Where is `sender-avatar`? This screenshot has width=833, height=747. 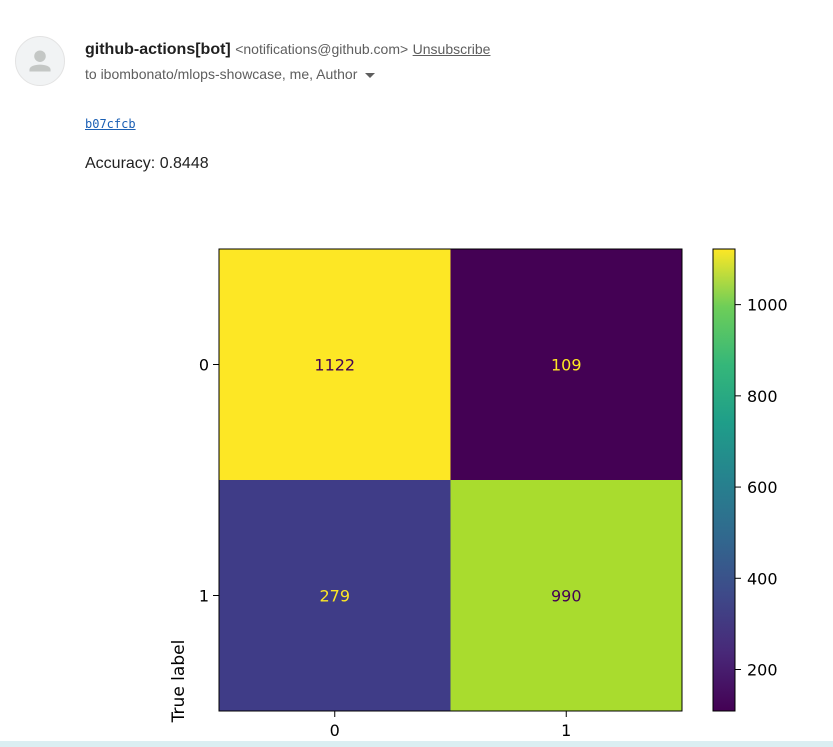 sender-avatar is located at coordinates (40, 61).